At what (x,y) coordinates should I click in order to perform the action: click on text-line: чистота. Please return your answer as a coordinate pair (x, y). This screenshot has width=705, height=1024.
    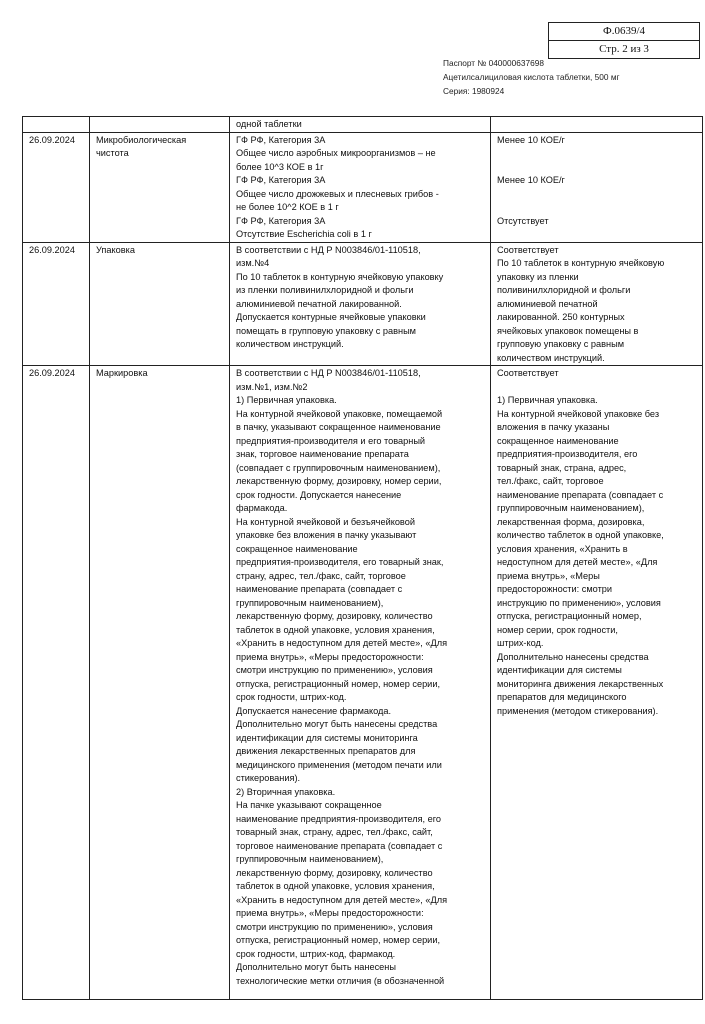
    Looking at the image, I should click on (112, 153).